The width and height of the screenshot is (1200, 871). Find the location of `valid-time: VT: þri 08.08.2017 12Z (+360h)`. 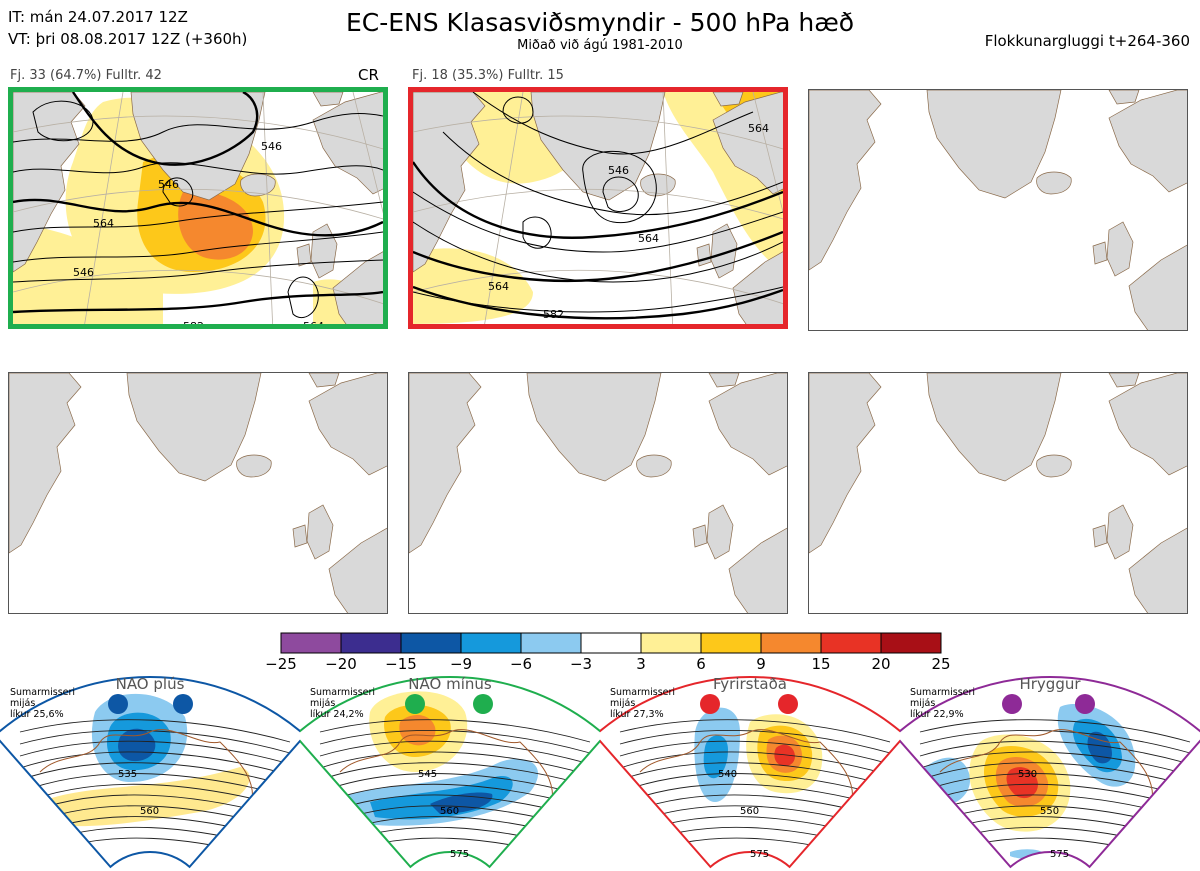

valid-time: VT: þri 08.08.2017 12Z (+360h) is located at coordinates (128, 39).